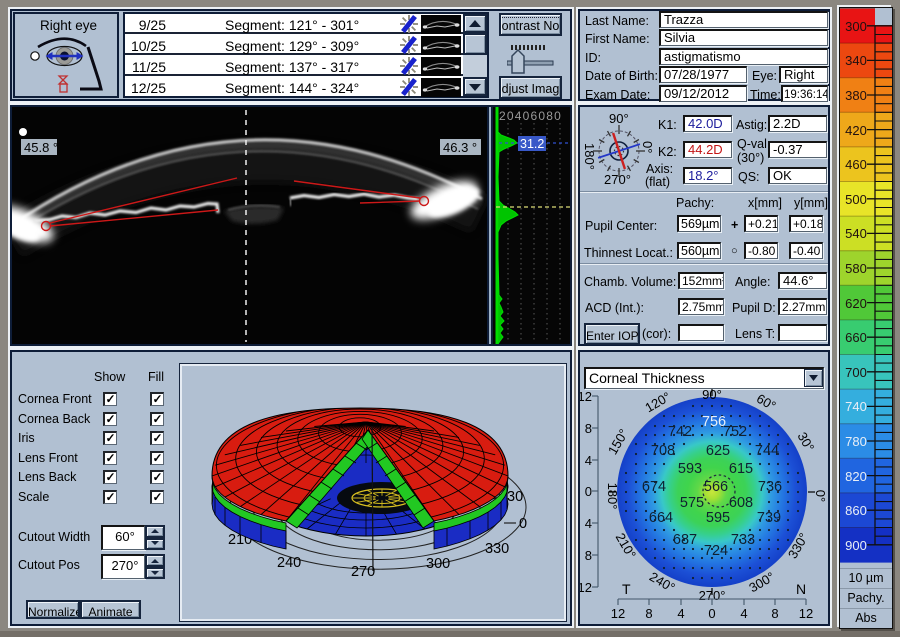 The width and height of the screenshot is (900, 637). What do you see at coordinates (735, 432) in the screenshot?
I see `svg-text: 752` at bounding box center [735, 432].